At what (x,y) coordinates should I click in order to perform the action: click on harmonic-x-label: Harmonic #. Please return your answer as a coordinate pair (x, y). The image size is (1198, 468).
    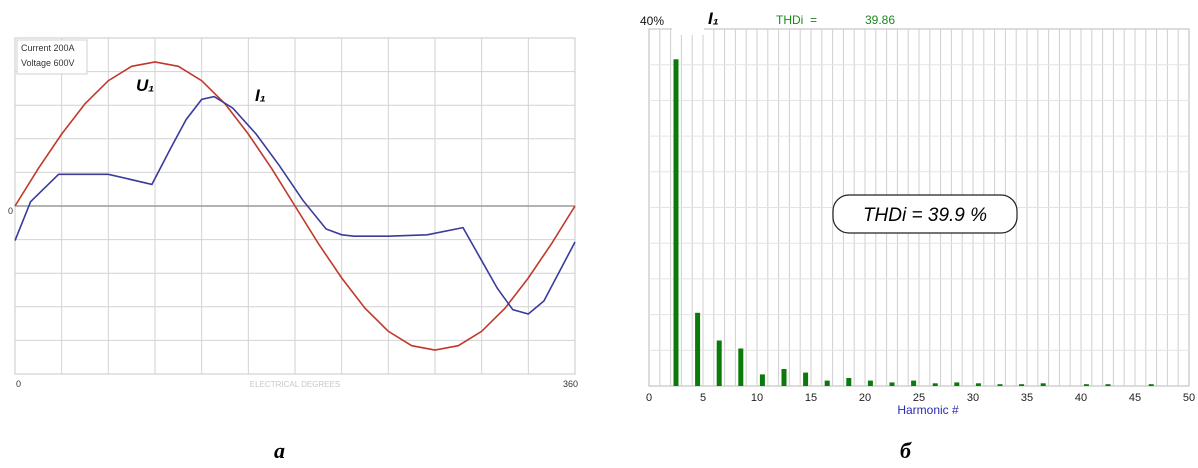
    Looking at the image, I should click on (928, 410).